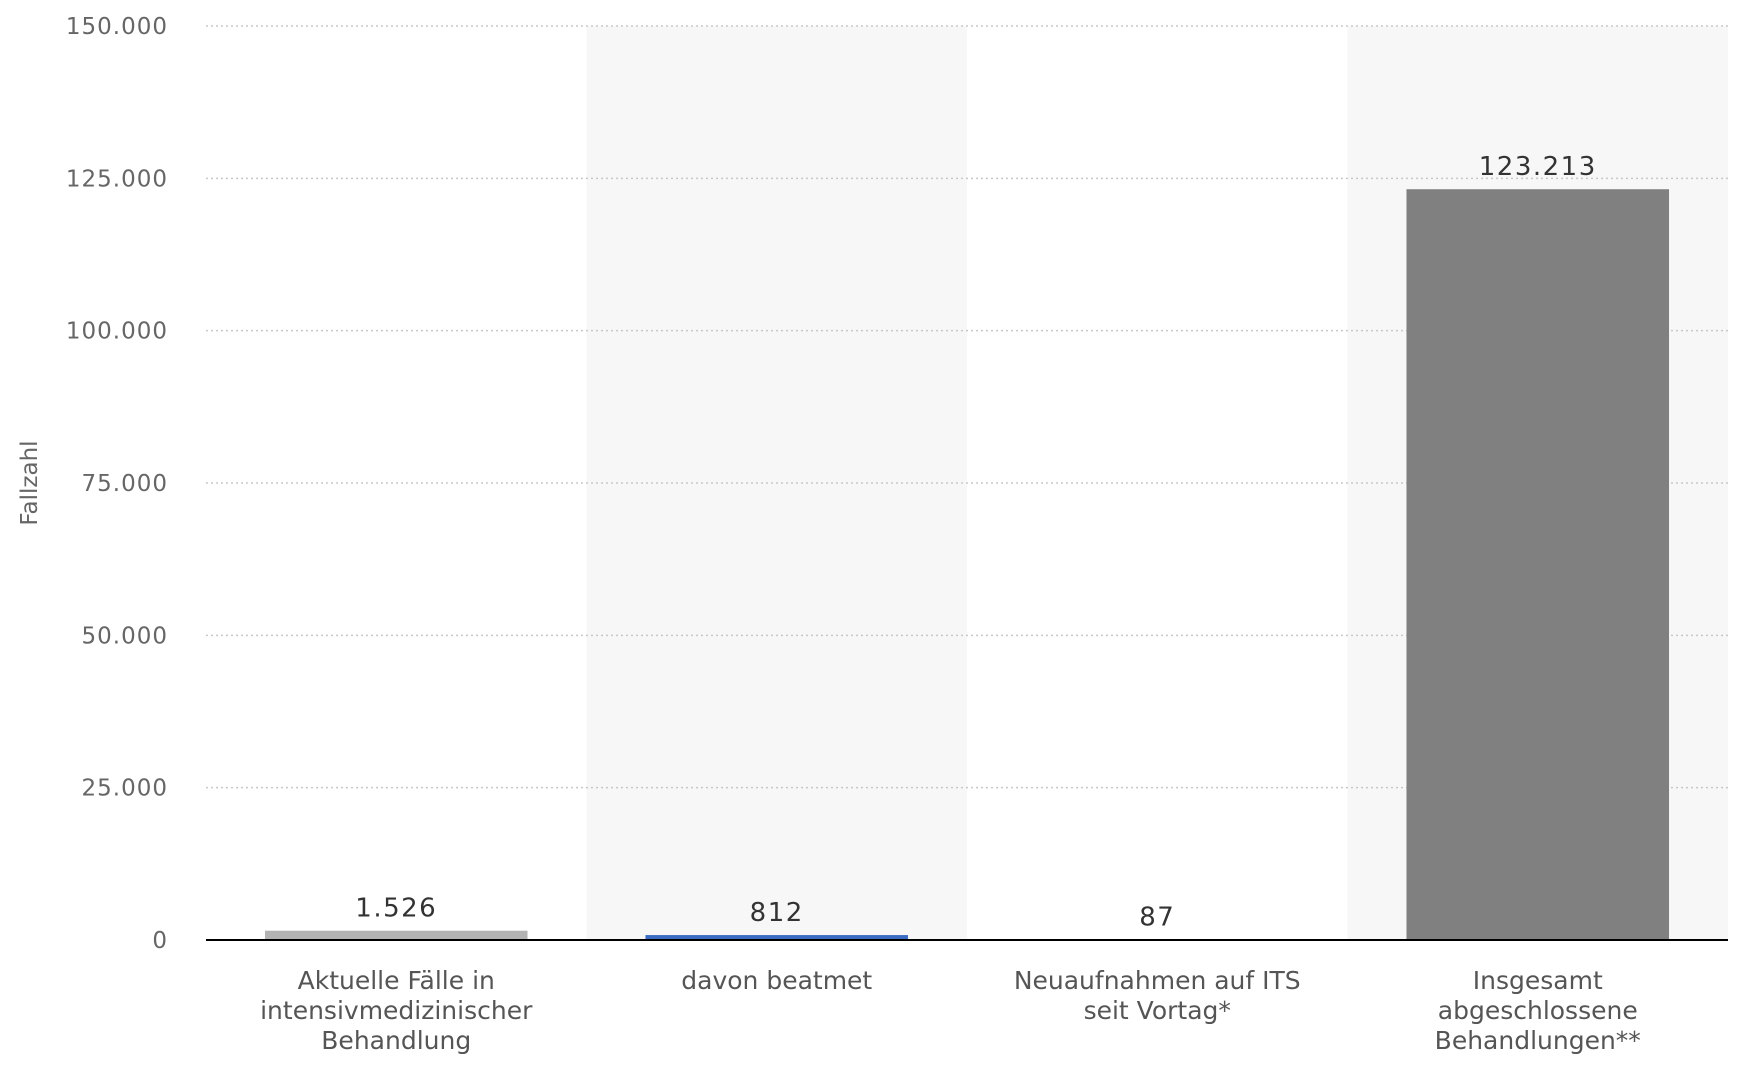 Image resolution: width=1745 pixels, height=1068 pixels. I want to click on y-tick-label: 100.000, so click(117, 332).